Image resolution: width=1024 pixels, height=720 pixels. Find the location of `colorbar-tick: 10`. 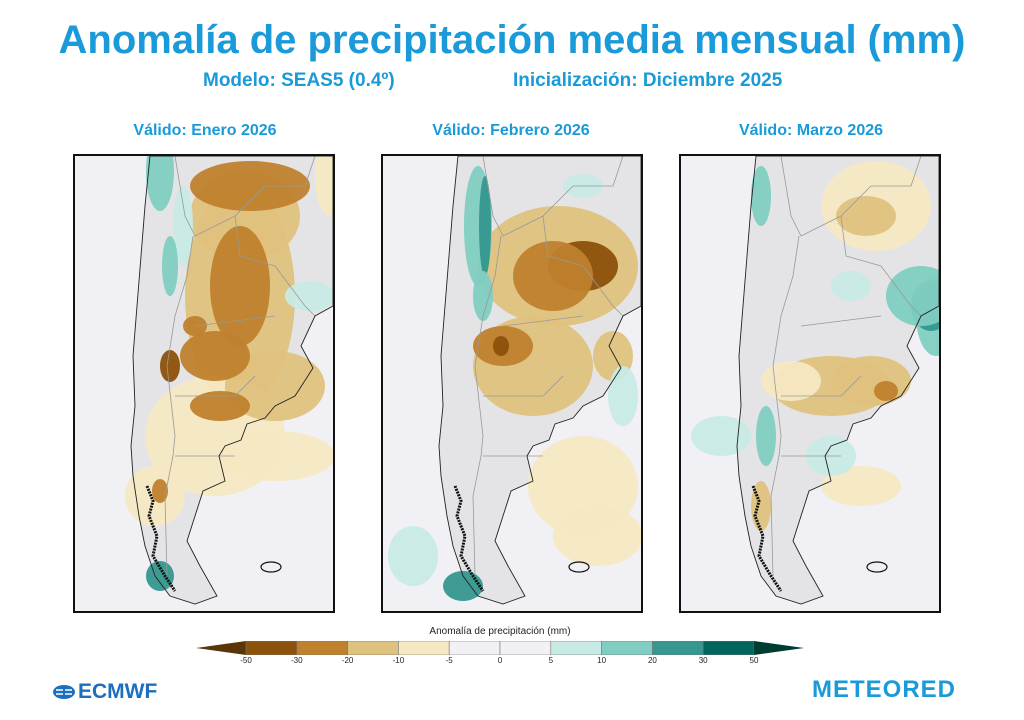

colorbar-tick: 10 is located at coordinates (602, 660).